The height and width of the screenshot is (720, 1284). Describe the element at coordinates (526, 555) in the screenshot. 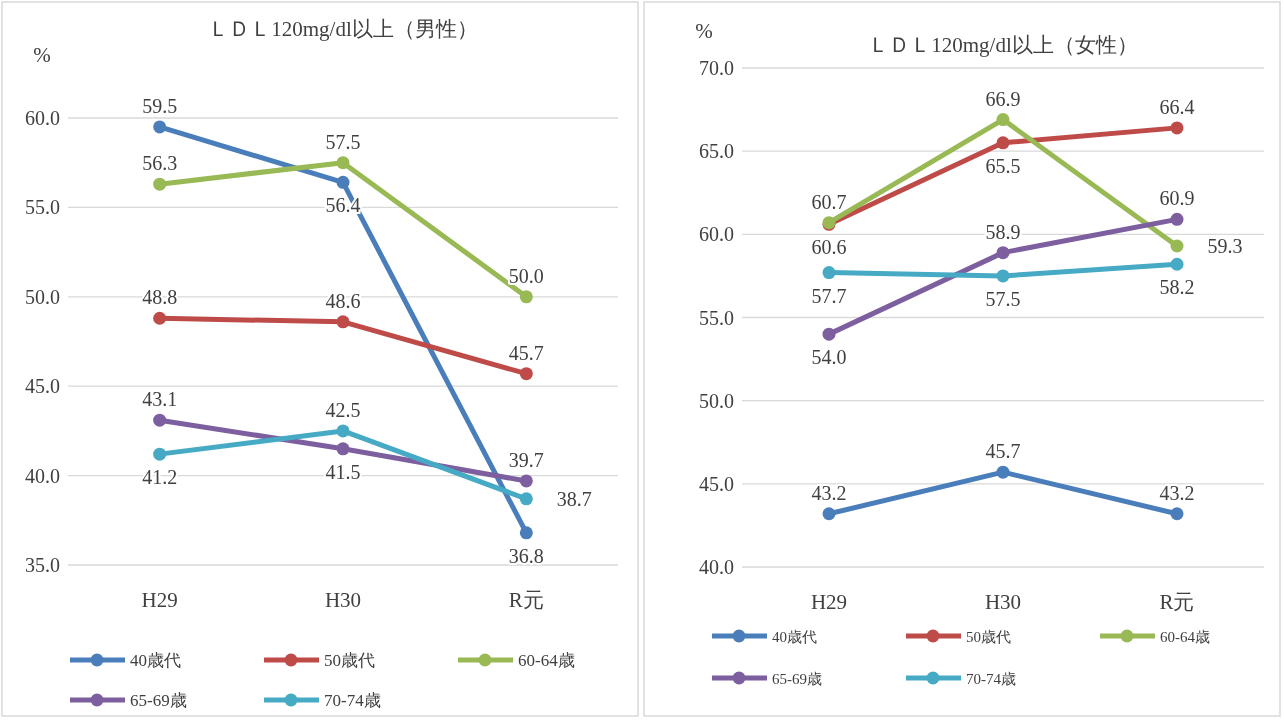

I see `data-label: 36.8` at that location.